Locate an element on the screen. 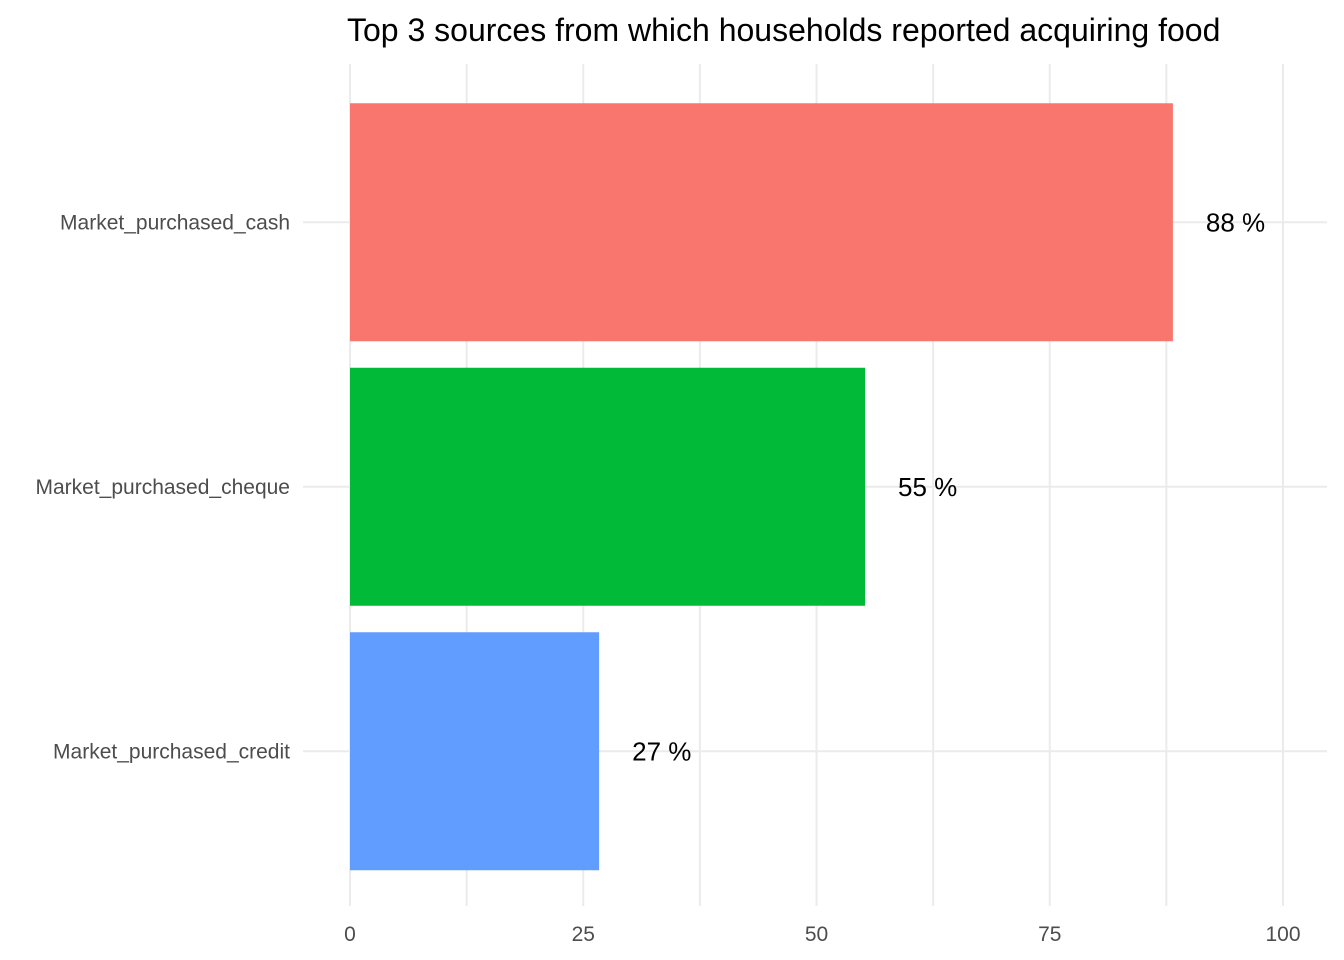 The image size is (1344, 960). category-label: Market_purchased_credit is located at coordinates (171, 751).